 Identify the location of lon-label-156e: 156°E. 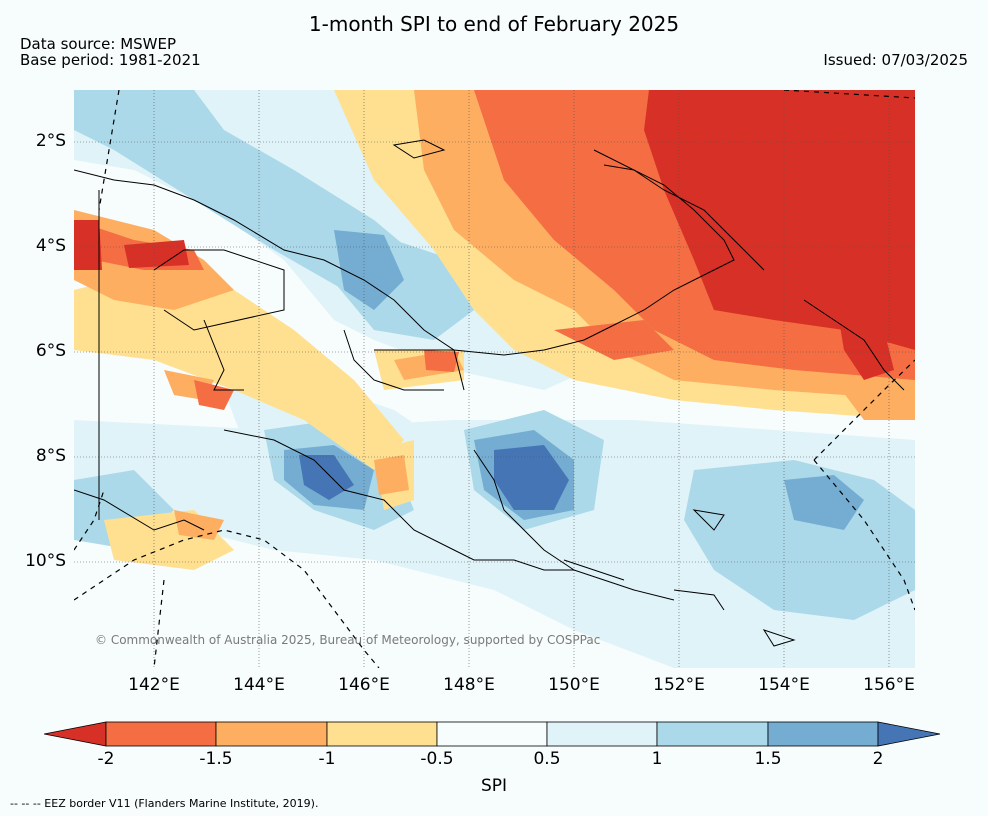
(889, 685).